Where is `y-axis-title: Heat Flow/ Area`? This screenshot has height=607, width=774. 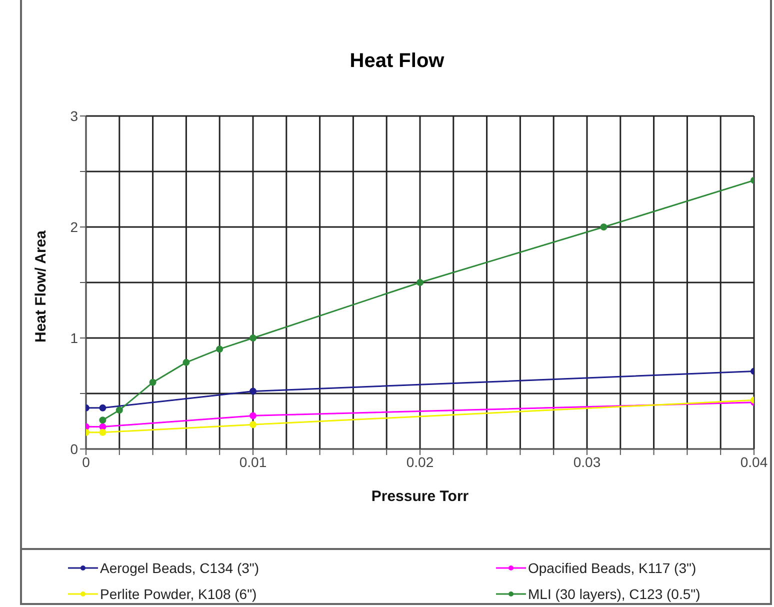
y-axis-title: Heat Flow/ Area is located at coordinates (41, 286).